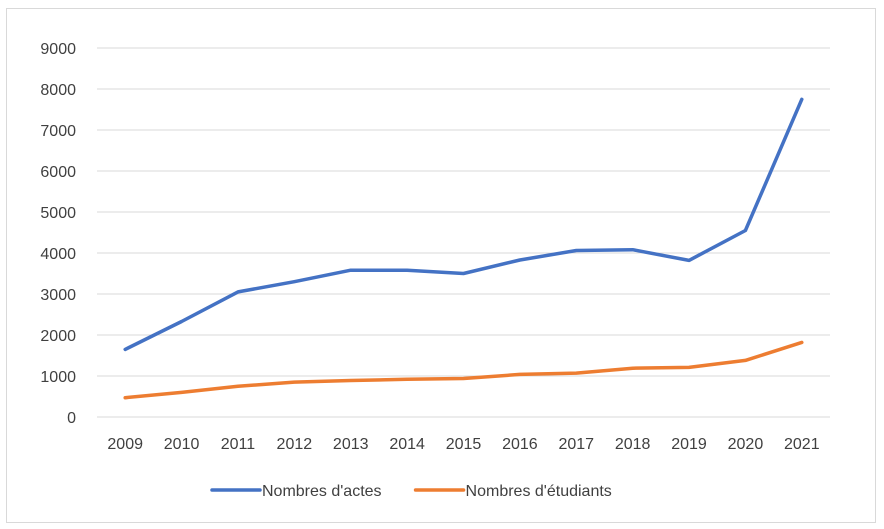 The image size is (884, 529). I want to click on legend-label: Nombres d'étudiants, so click(539, 491).